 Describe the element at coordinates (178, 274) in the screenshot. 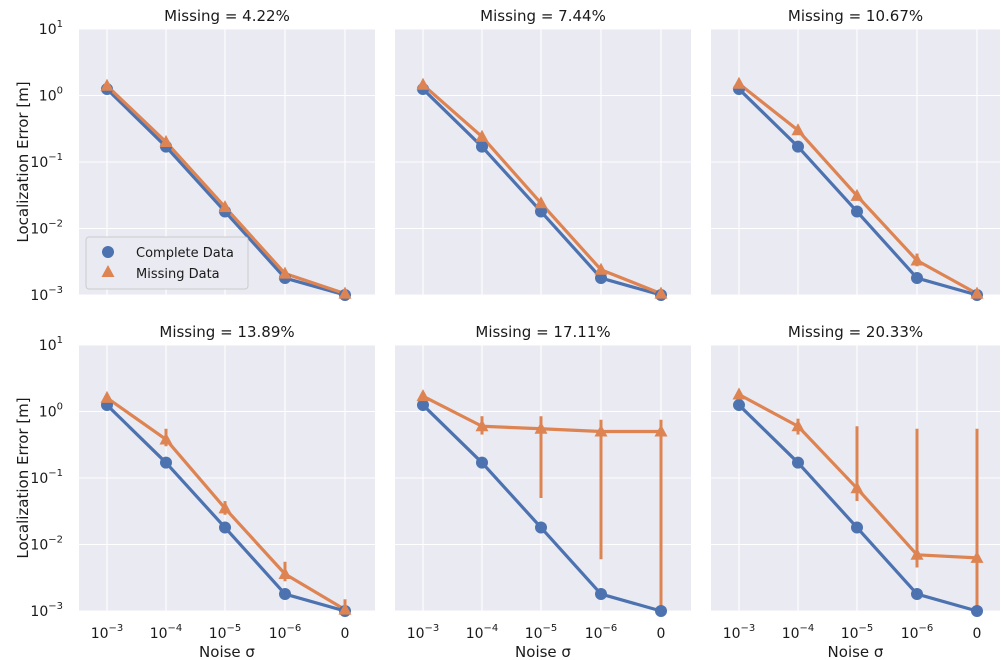

I see `legend-label-missing: Missing Data` at that location.